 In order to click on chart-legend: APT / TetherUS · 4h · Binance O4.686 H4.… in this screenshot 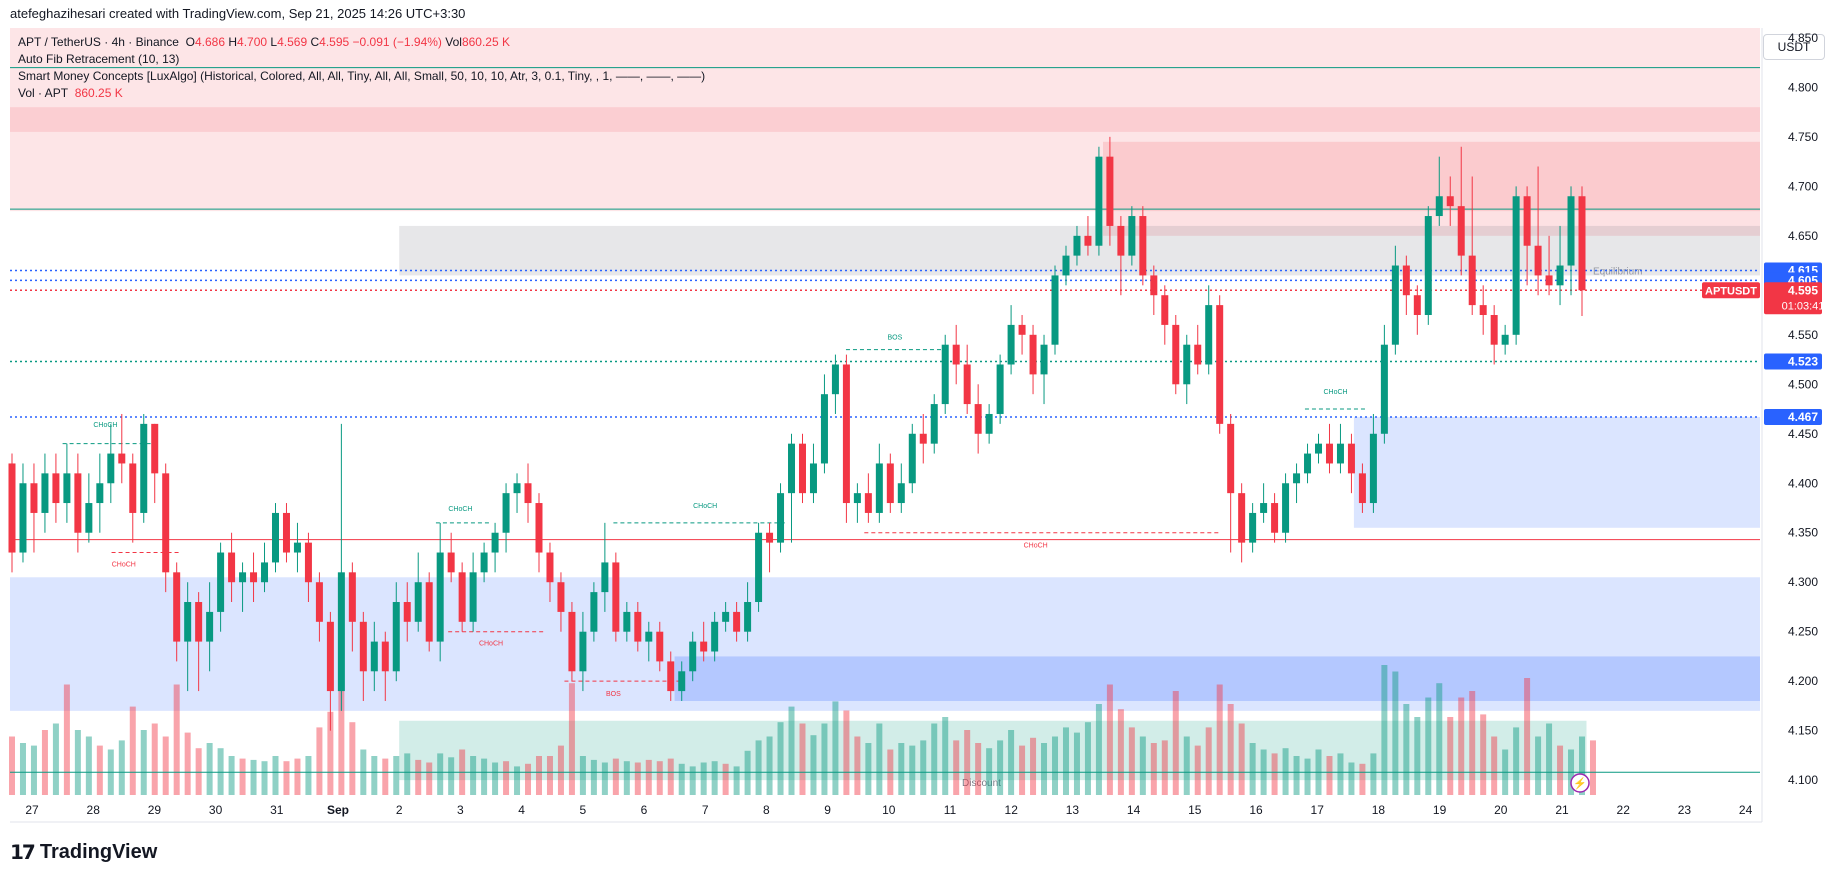, I will do `click(361, 68)`.